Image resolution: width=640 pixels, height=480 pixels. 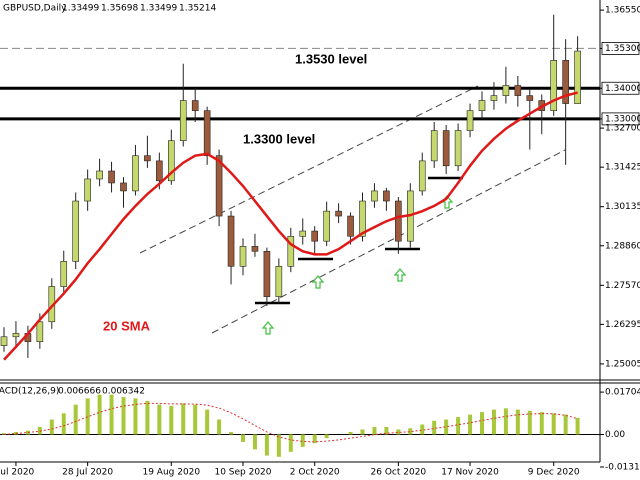 I want to click on x-tick-label: 17 Nov 2020, so click(x=470, y=473).